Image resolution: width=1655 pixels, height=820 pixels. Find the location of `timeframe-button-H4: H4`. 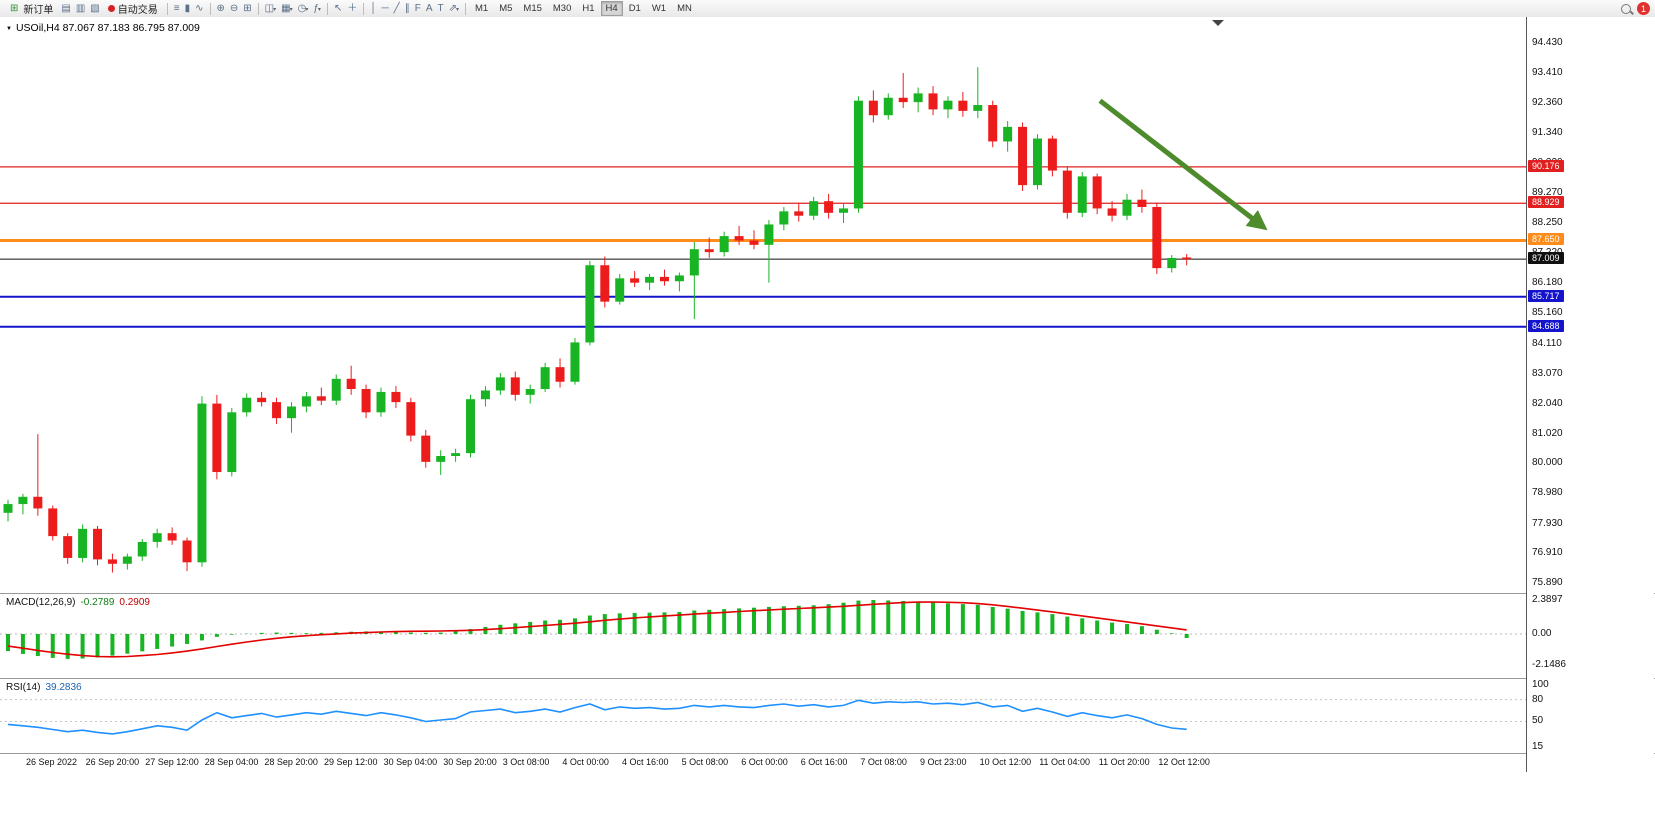

timeframe-button-H4: H4 is located at coordinates (611, 8).